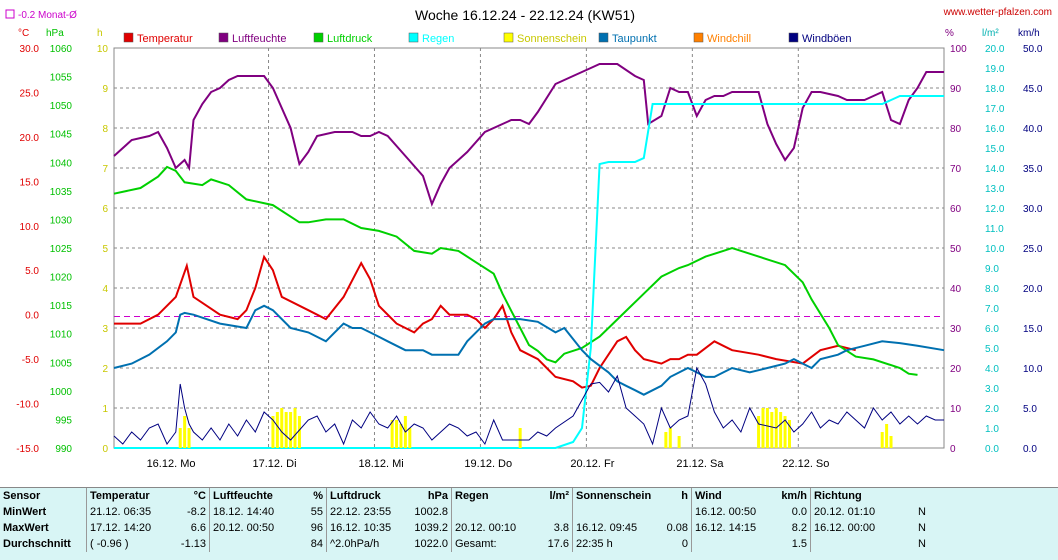 This screenshot has height=560, width=1058. What do you see at coordinates (995, 49) in the screenshot?
I see `axis-tick-label-rain: 20.0` at bounding box center [995, 49].